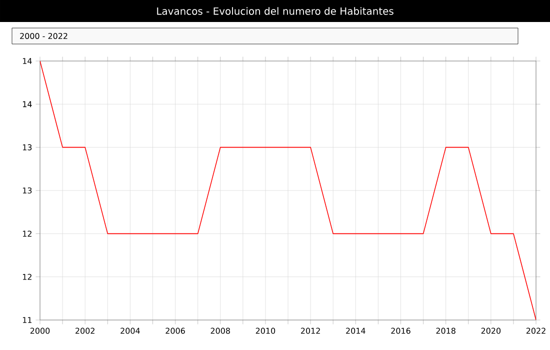 Image resolution: width=550 pixels, height=350 pixels. What do you see at coordinates (275, 11) in the screenshot?
I see `chart-title: Lavancos - Evolucion del numero de Habitantes` at bounding box center [275, 11].